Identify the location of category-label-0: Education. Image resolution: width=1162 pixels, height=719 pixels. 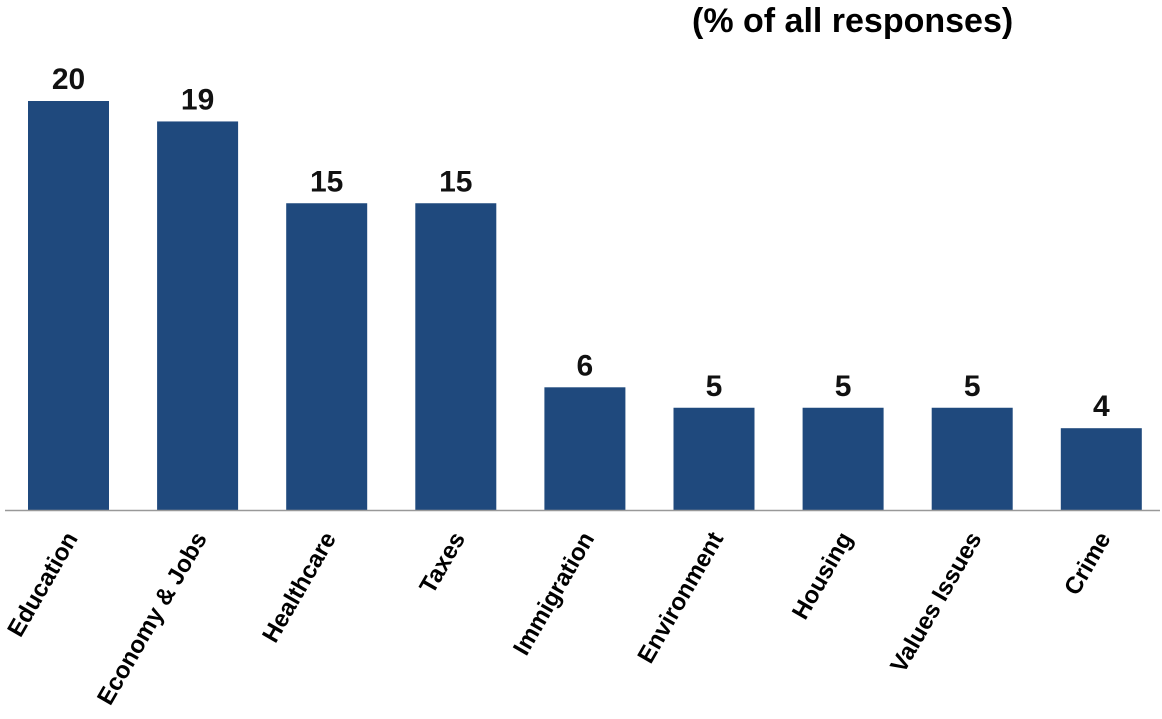
(42, 585).